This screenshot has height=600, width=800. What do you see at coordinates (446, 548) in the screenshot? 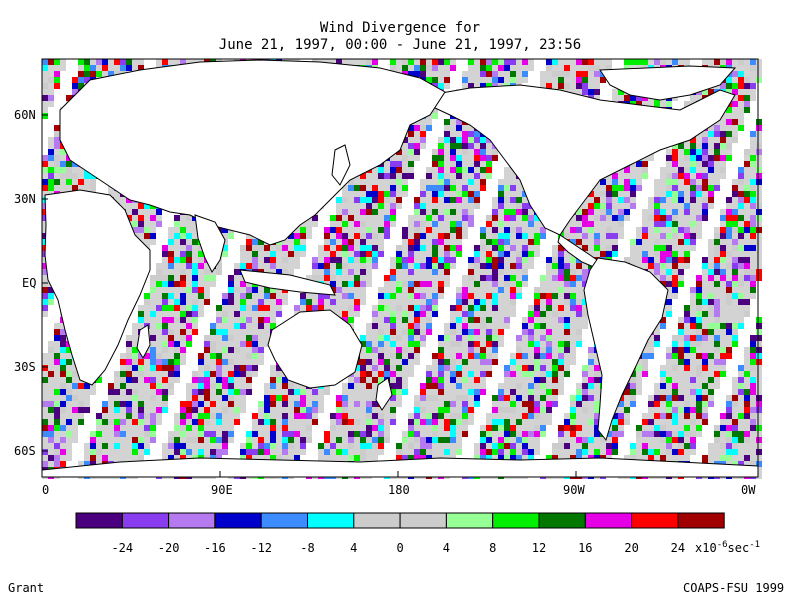
I see `legend-label-7: 4` at bounding box center [446, 548].